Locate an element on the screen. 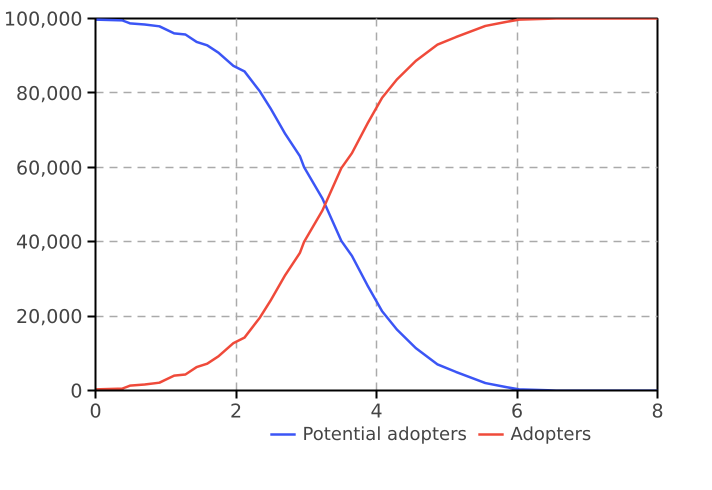  y-tick-label: 80,000 is located at coordinates (49, 93).